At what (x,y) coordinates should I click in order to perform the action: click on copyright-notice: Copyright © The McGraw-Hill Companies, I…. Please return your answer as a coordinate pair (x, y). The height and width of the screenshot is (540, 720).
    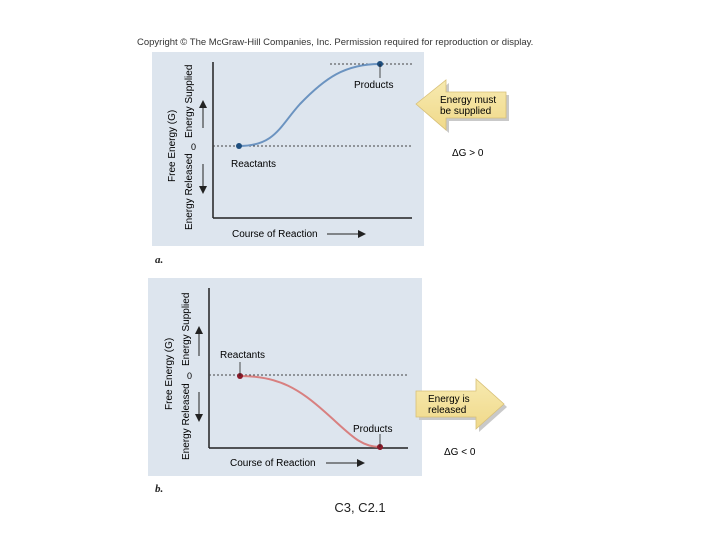
    Looking at the image, I should click on (335, 42).